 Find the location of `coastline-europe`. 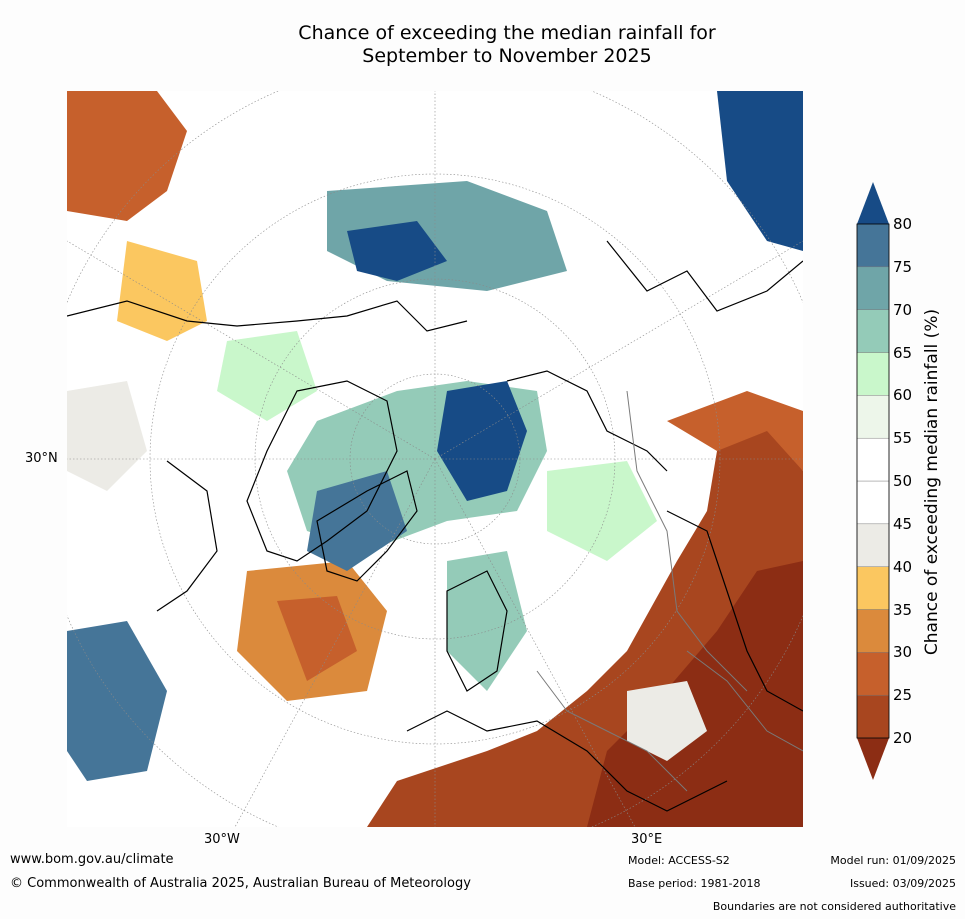

coastline-europe is located at coordinates (567, 761).